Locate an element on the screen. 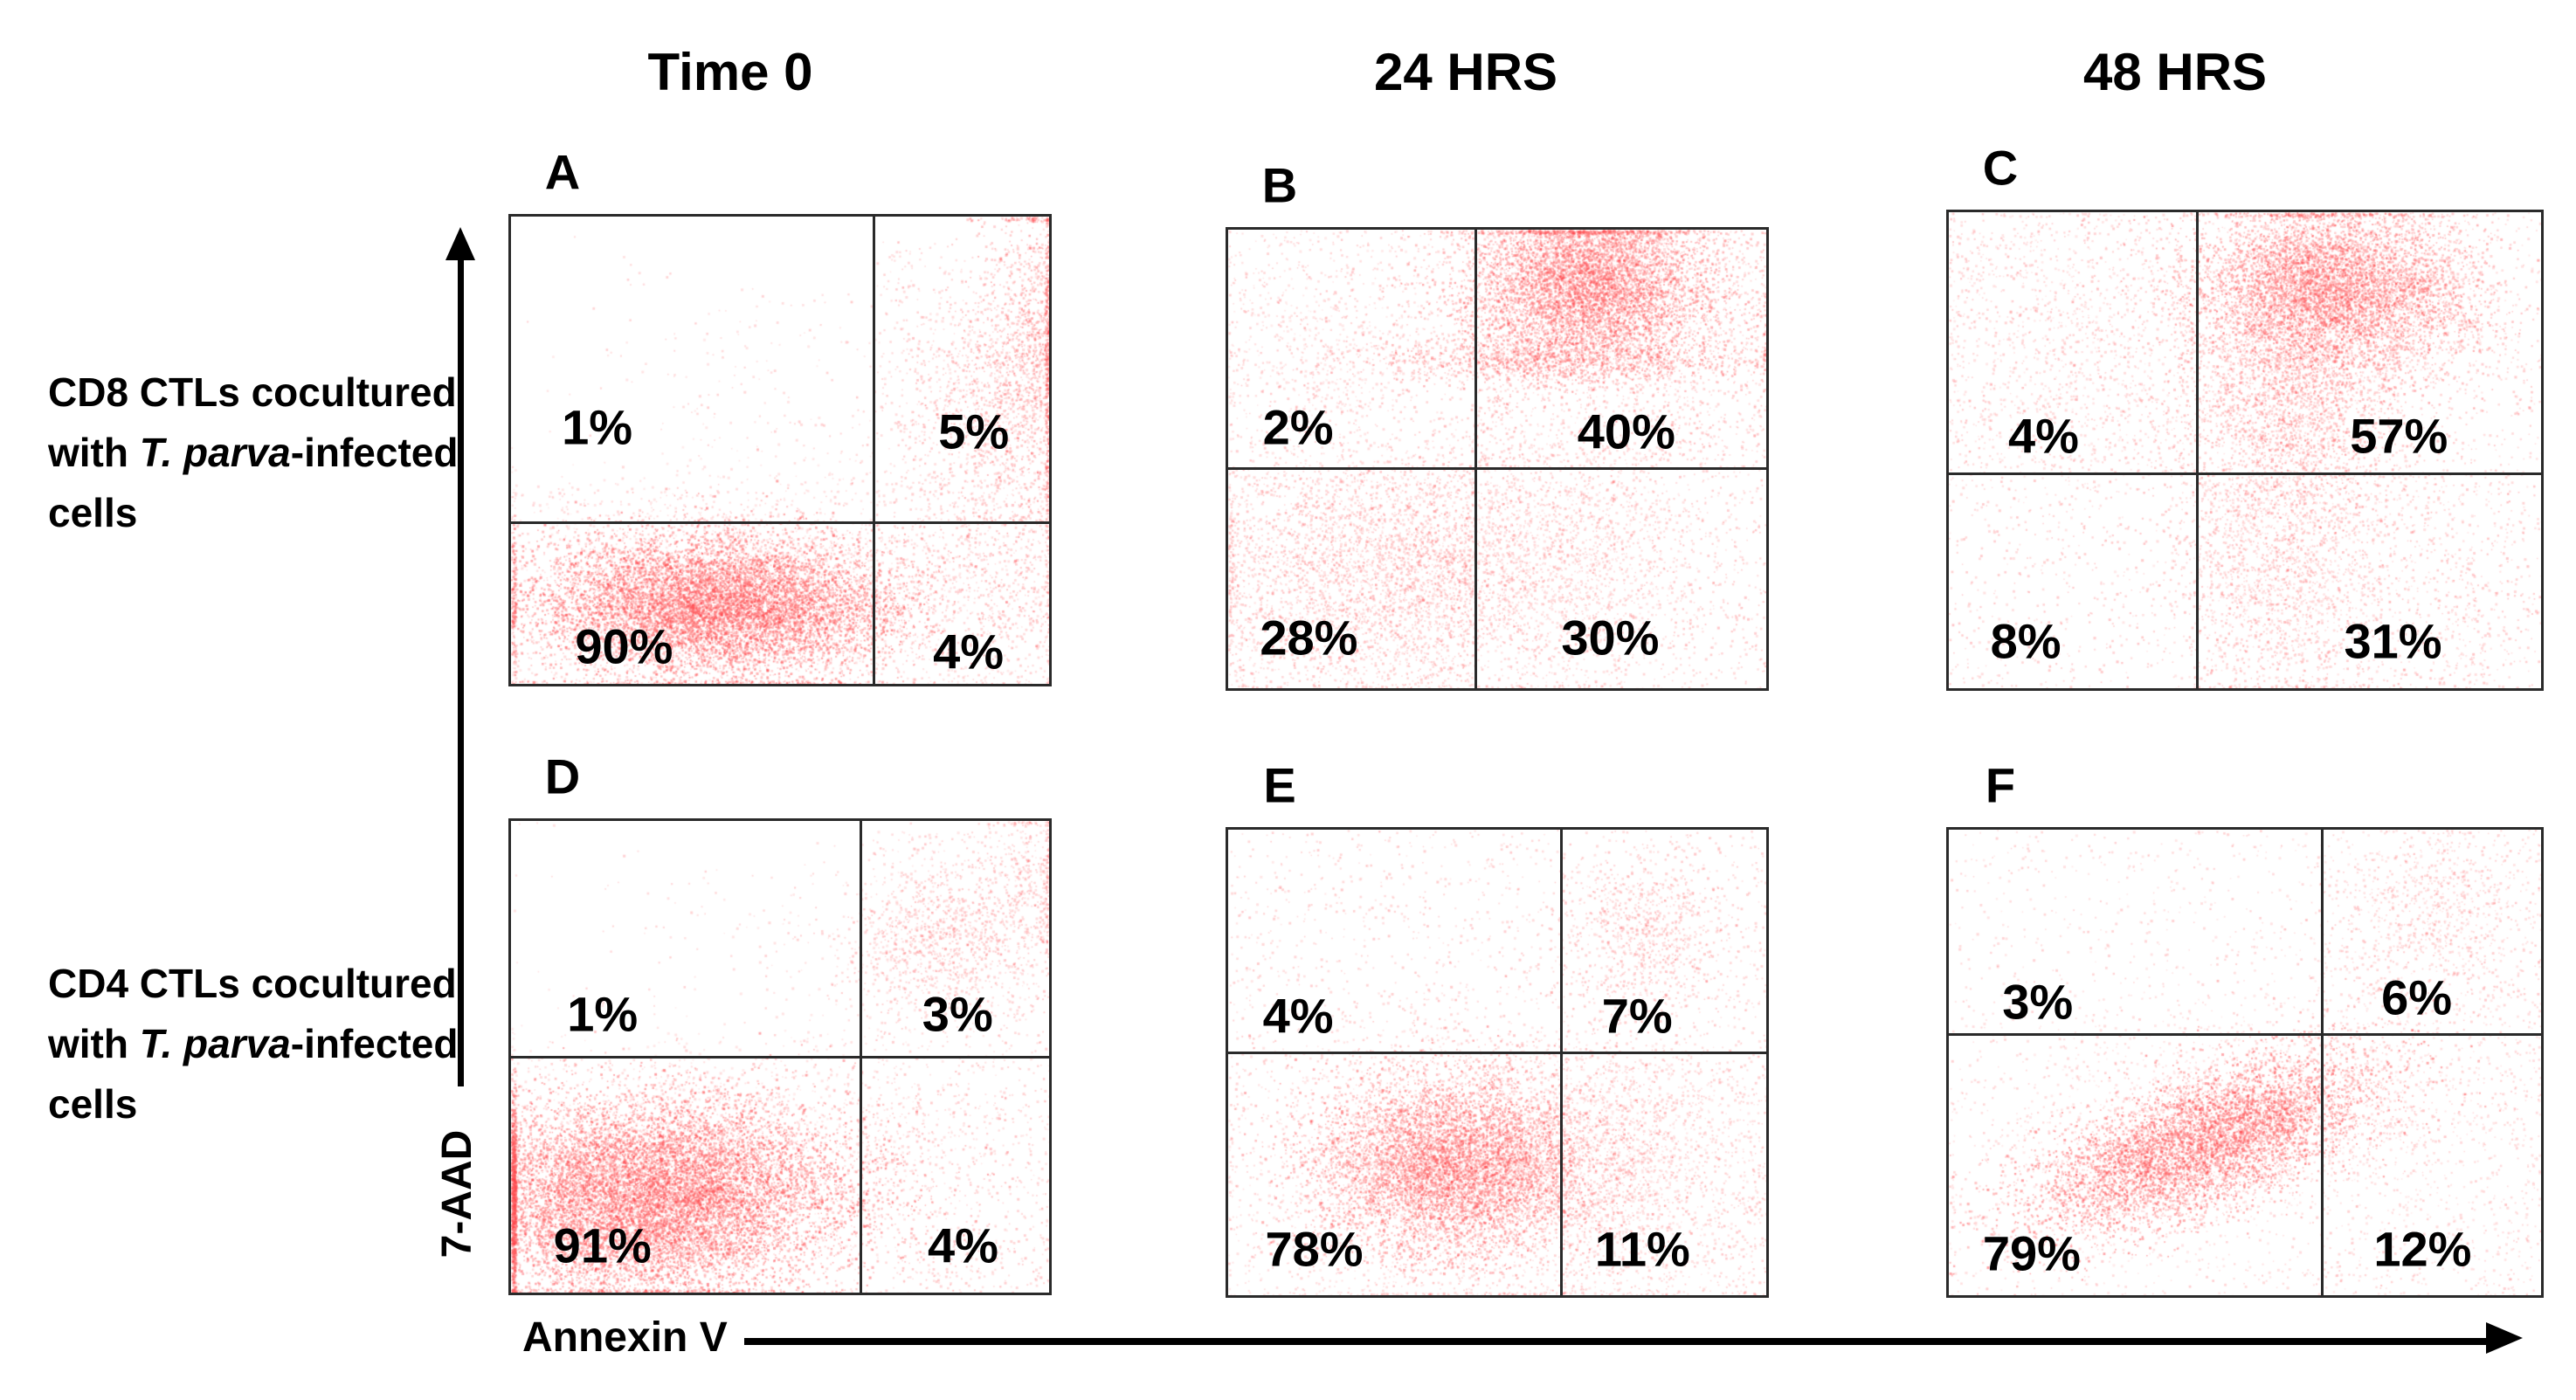  panel-letter-f: F is located at coordinates (2000, 785).